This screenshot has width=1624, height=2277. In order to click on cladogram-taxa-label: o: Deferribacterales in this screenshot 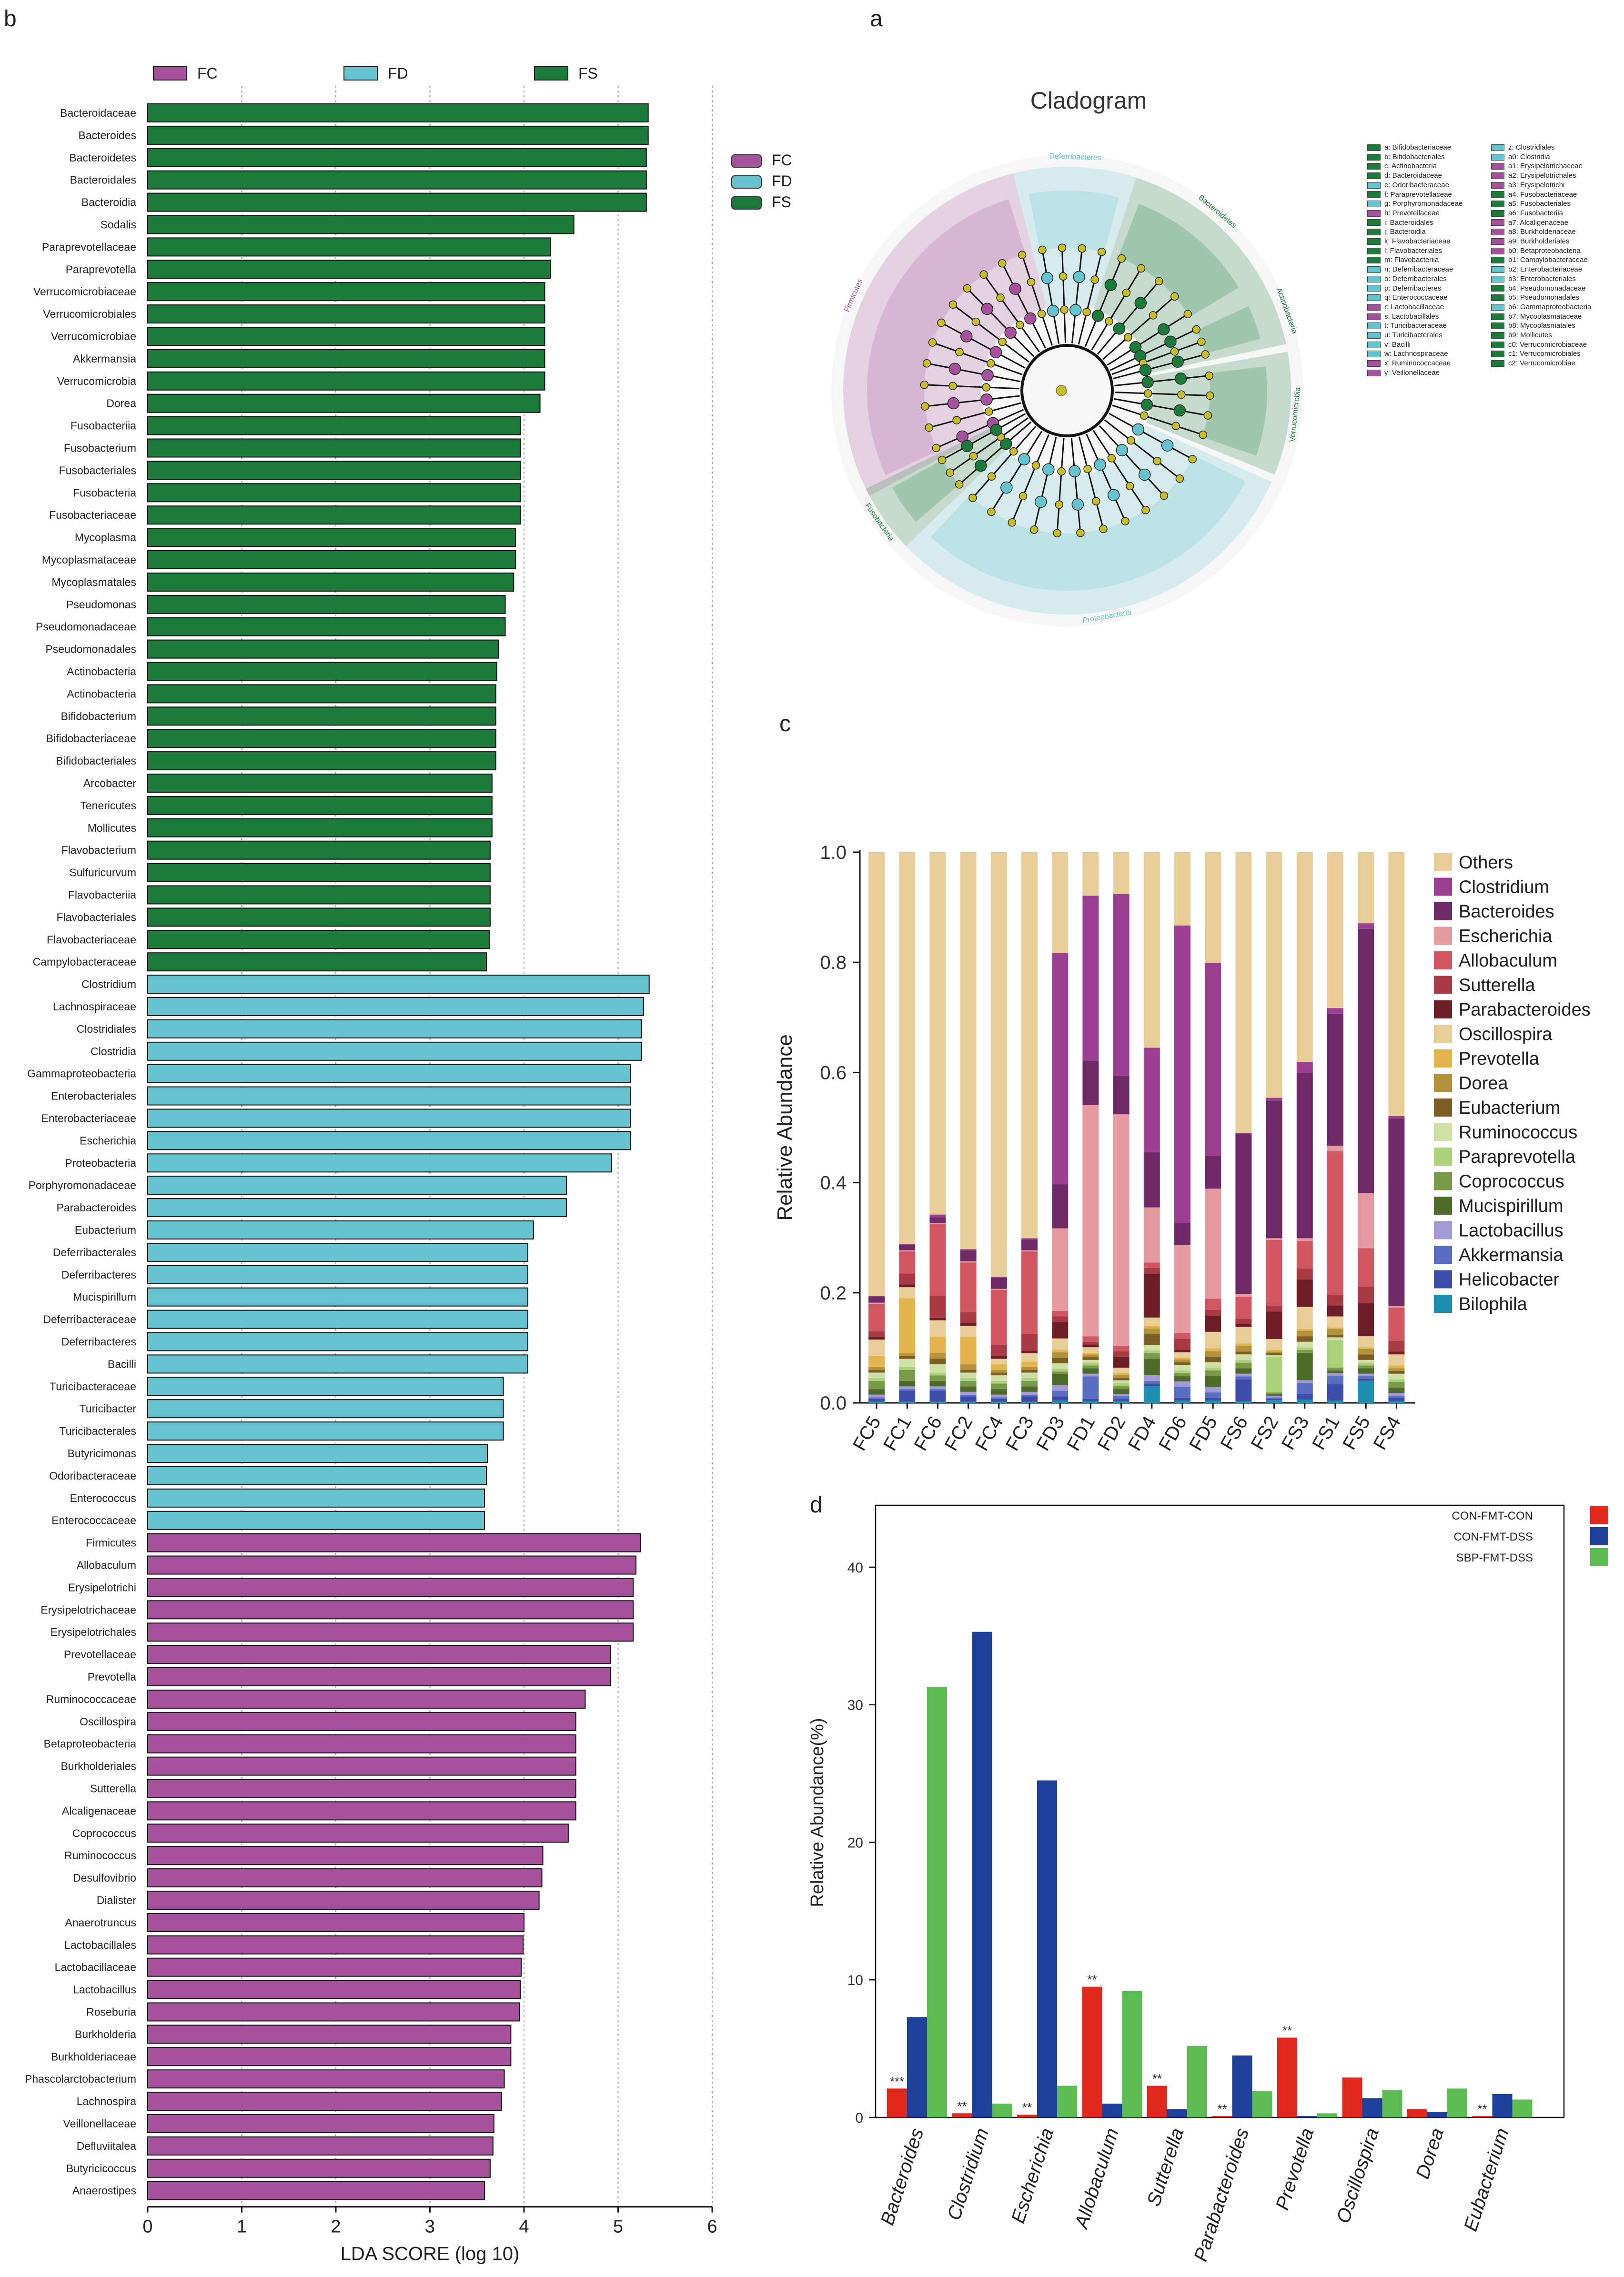, I will do `click(1415, 278)`.